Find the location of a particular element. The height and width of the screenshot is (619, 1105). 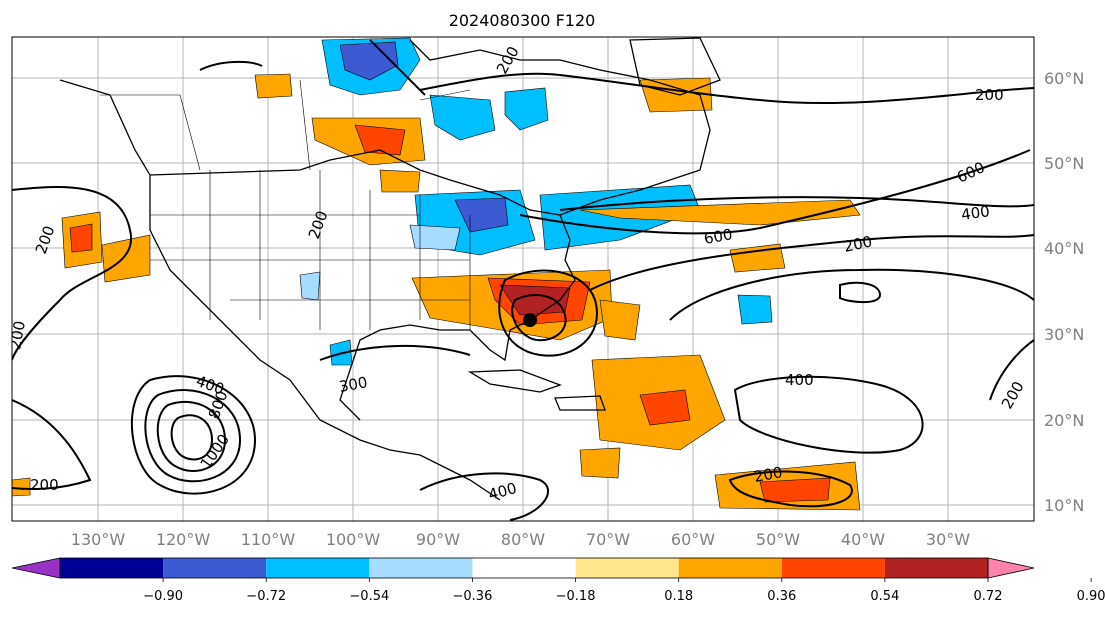

longitude-label: 100°W is located at coordinates (353, 539).